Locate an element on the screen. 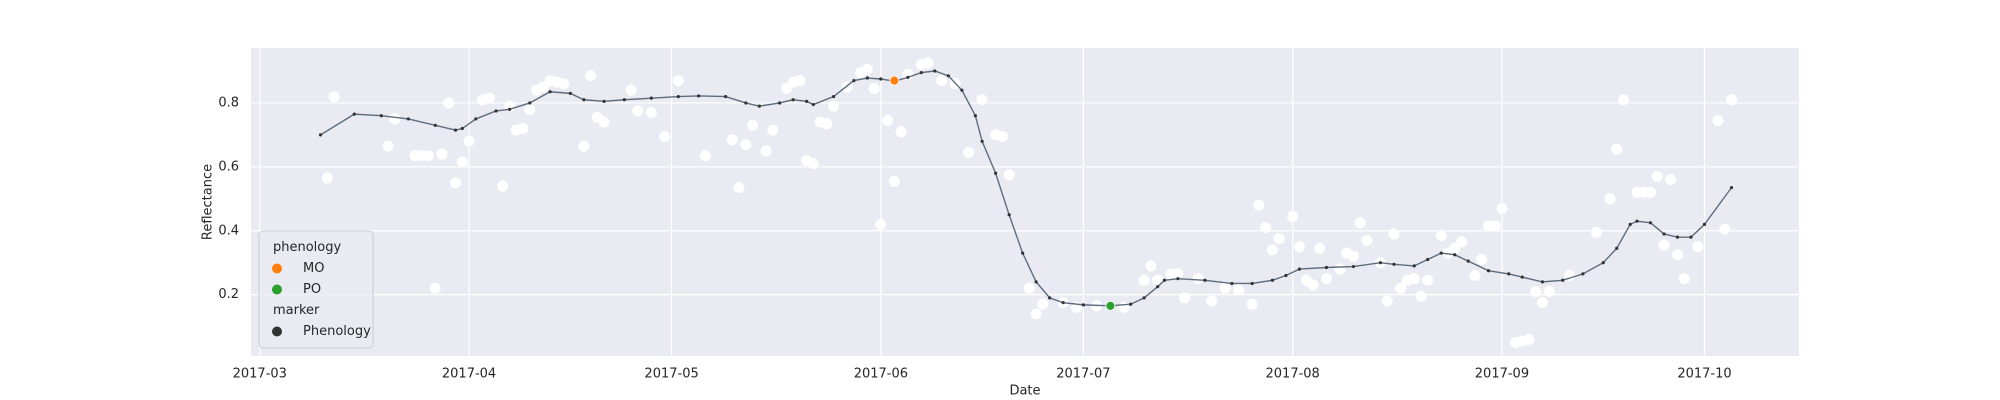 The image size is (2000, 400). legend-marker is located at coordinates (277, 289).